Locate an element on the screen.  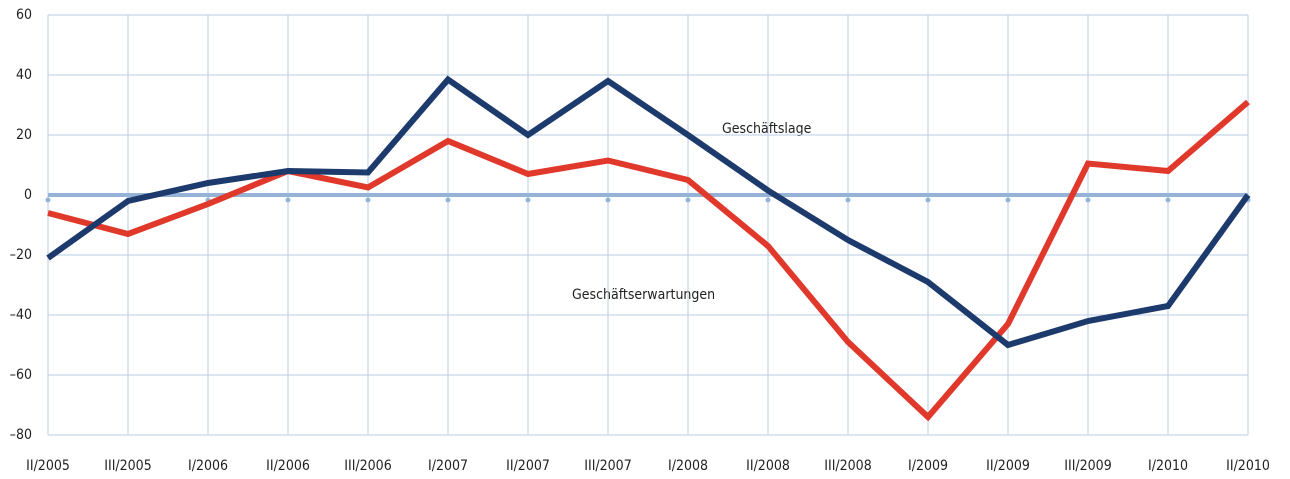
x-tick-label: III/2009 is located at coordinates (1087, 466).